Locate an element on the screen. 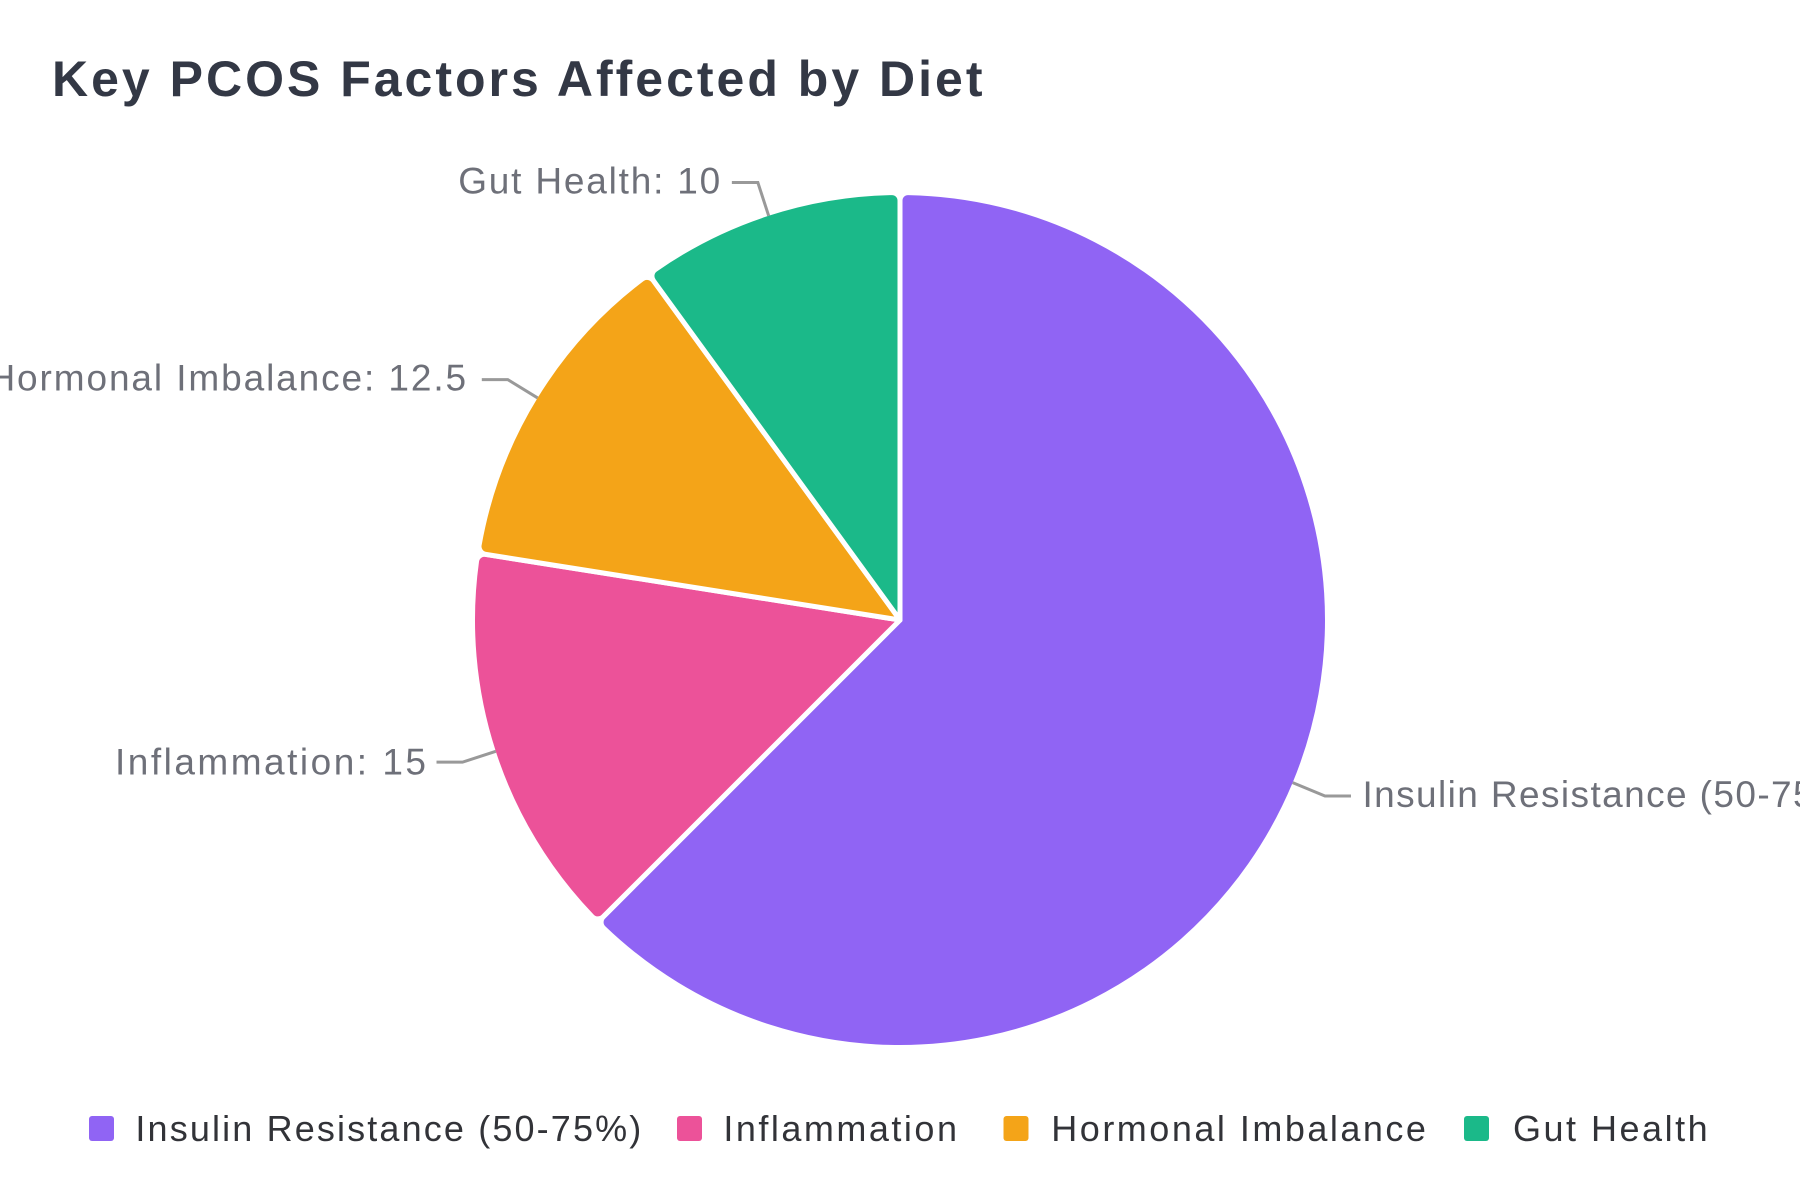 This screenshot has height=1200, width=1800. svg-text: Gut Health: 10 is located at coordinates (590, 181).